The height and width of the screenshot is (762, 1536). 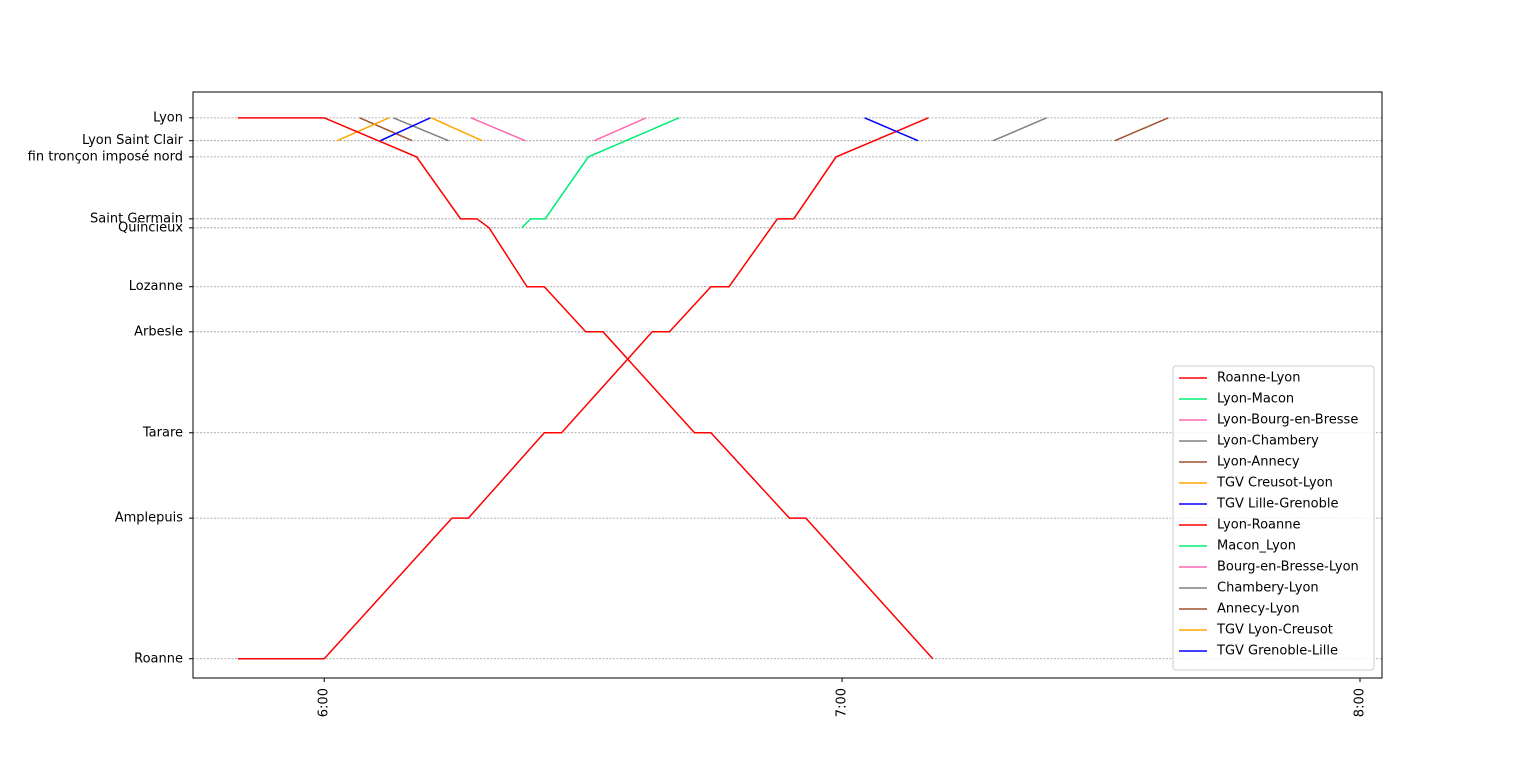 I want to click on legend-box, so click(x=1273, y=518).